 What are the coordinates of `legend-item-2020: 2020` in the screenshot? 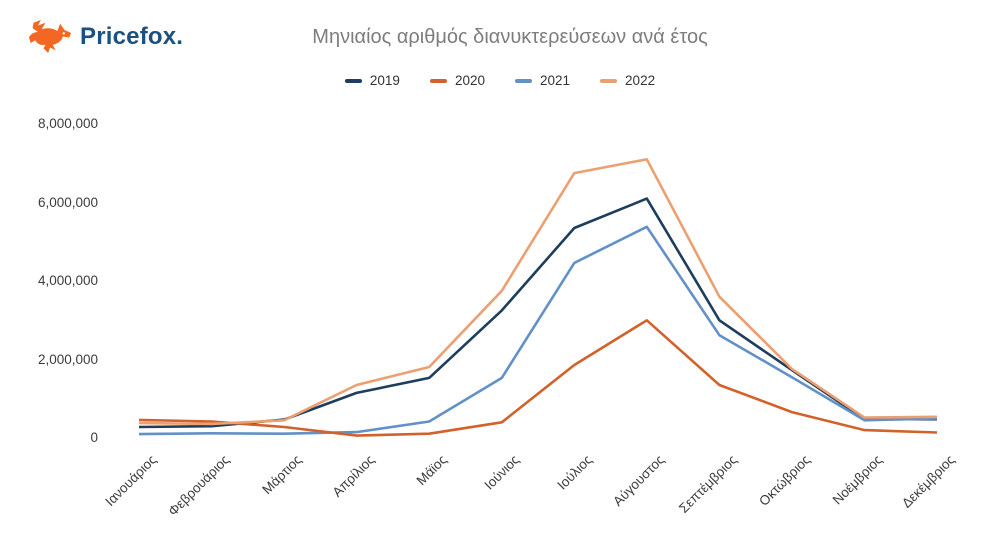 It's located at (457, 80).